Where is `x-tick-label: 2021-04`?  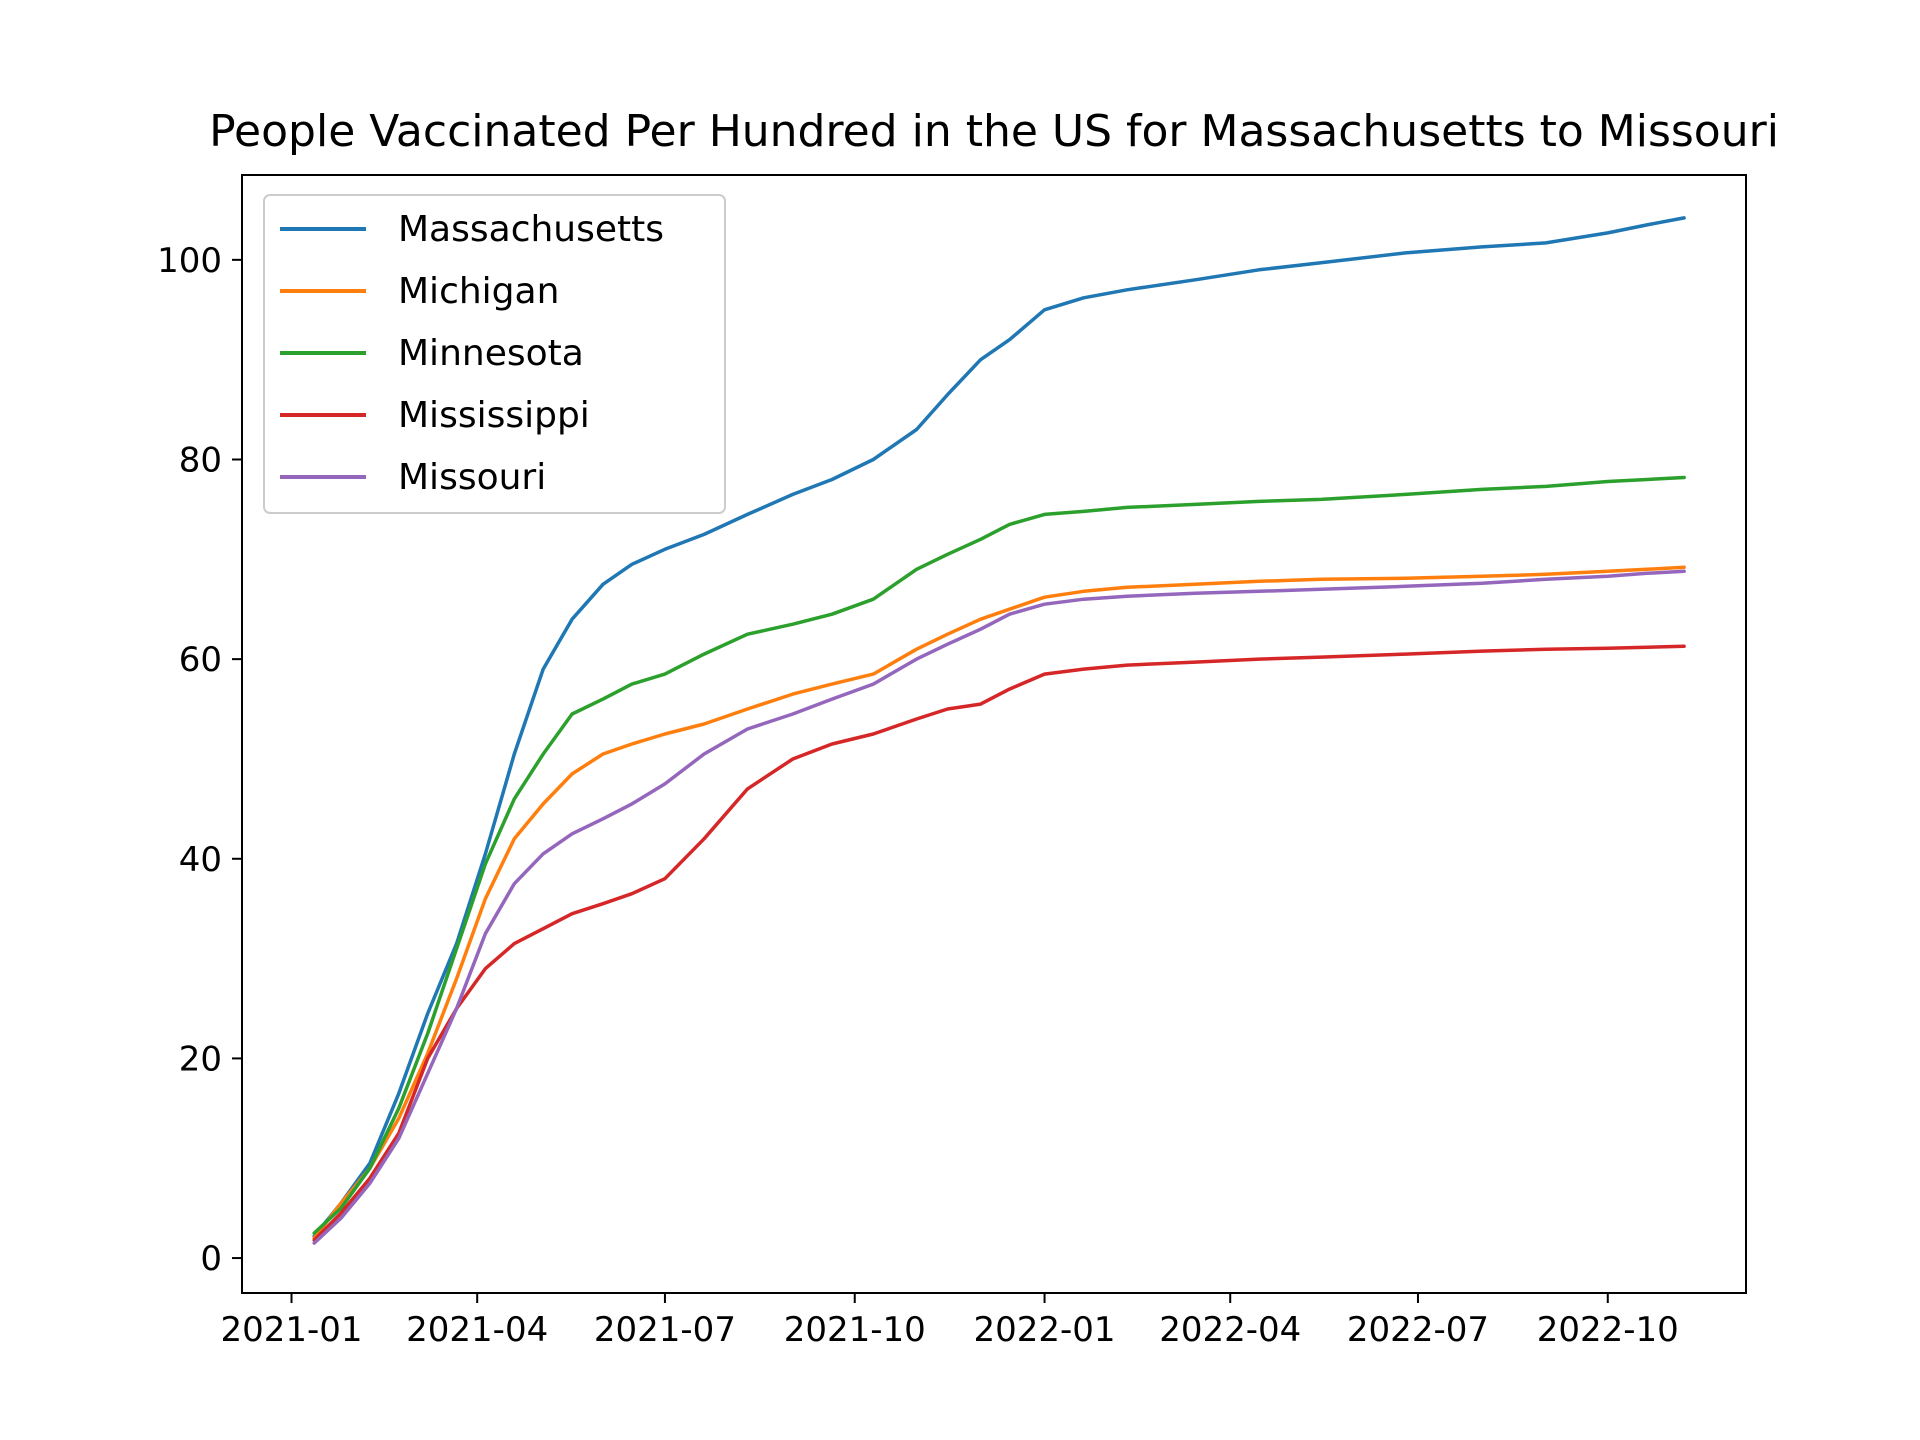 x-tick-label: 2021-04 is located at coordinates (477, 1330).